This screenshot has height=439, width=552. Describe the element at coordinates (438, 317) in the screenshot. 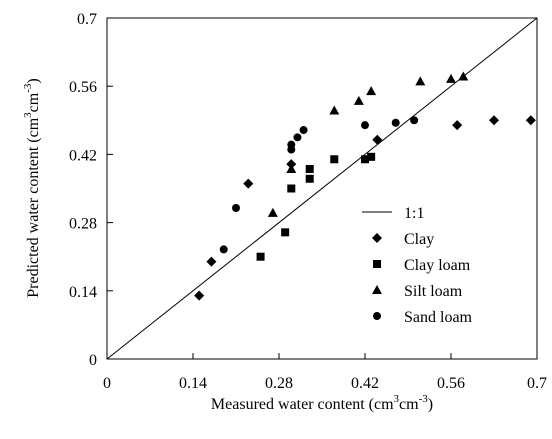

I see `legend-label: Sand loam` at that location.